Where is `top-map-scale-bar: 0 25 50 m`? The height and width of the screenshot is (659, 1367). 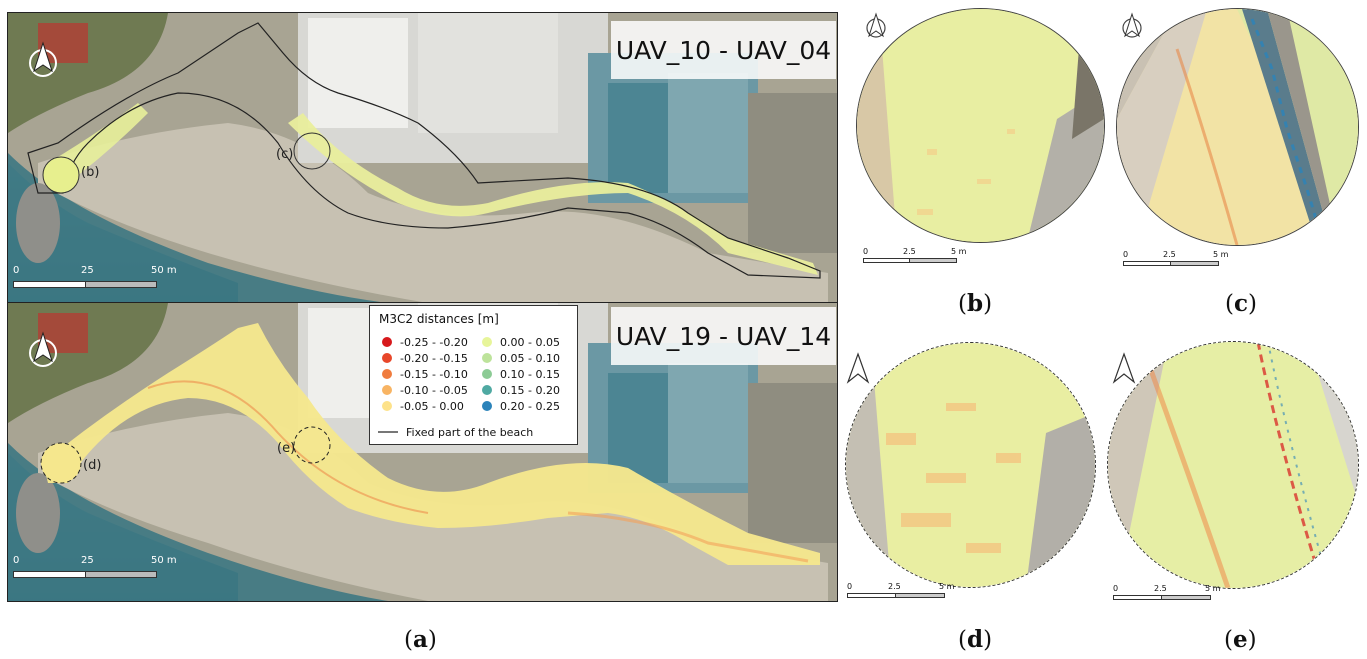
top-map-scale-bar: 0 25 50 m is located at coordinates (95, 280).